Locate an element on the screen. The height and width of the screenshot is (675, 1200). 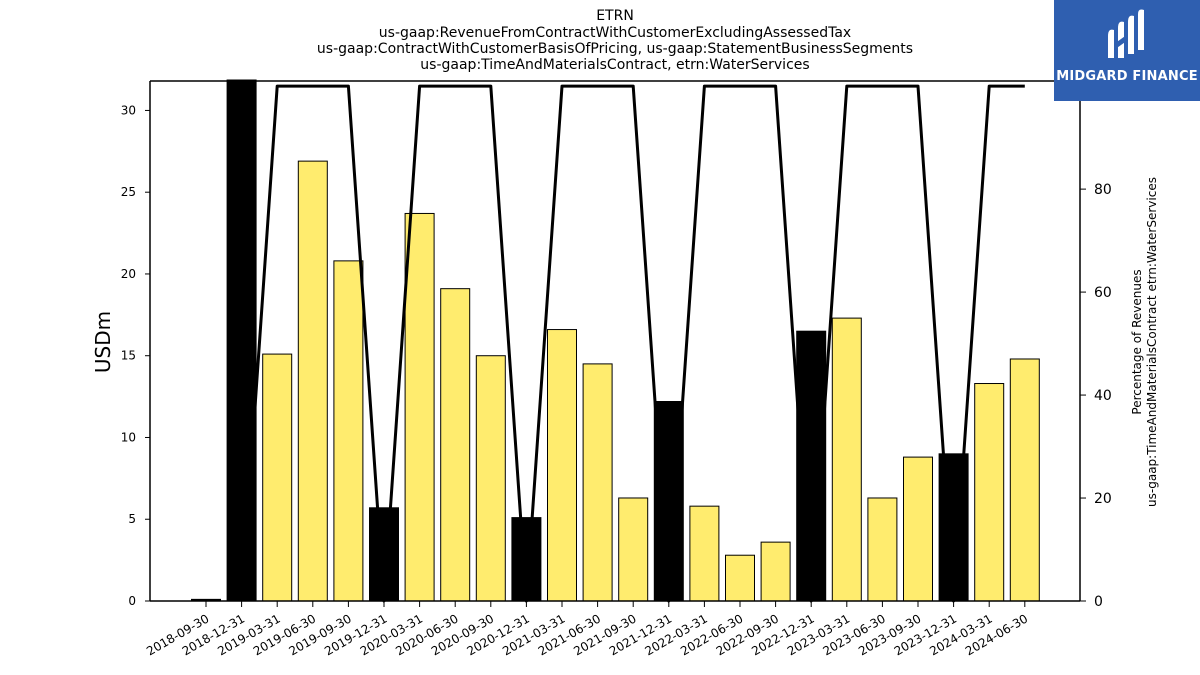
y-tick-label: 10 is located at coordinates (128, 437).